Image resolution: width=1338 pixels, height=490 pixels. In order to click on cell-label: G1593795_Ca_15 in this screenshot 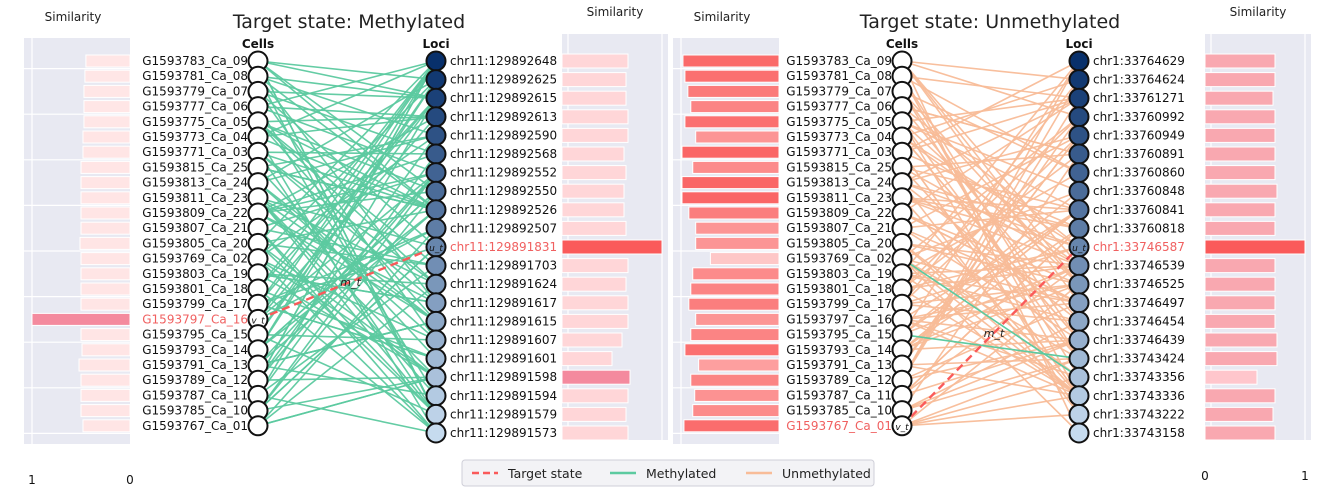, I will do `click(195, 335)`.